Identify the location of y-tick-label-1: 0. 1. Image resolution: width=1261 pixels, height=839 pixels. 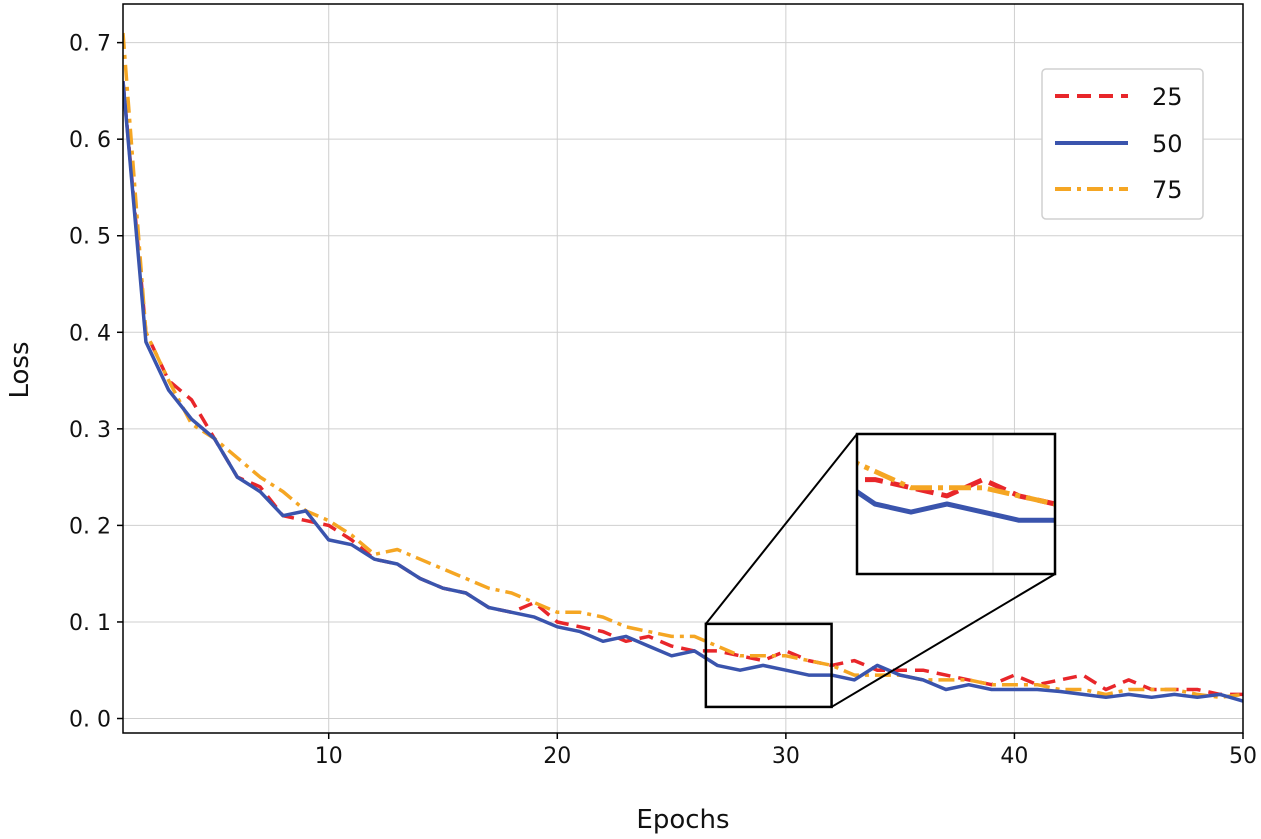
(90, 623).